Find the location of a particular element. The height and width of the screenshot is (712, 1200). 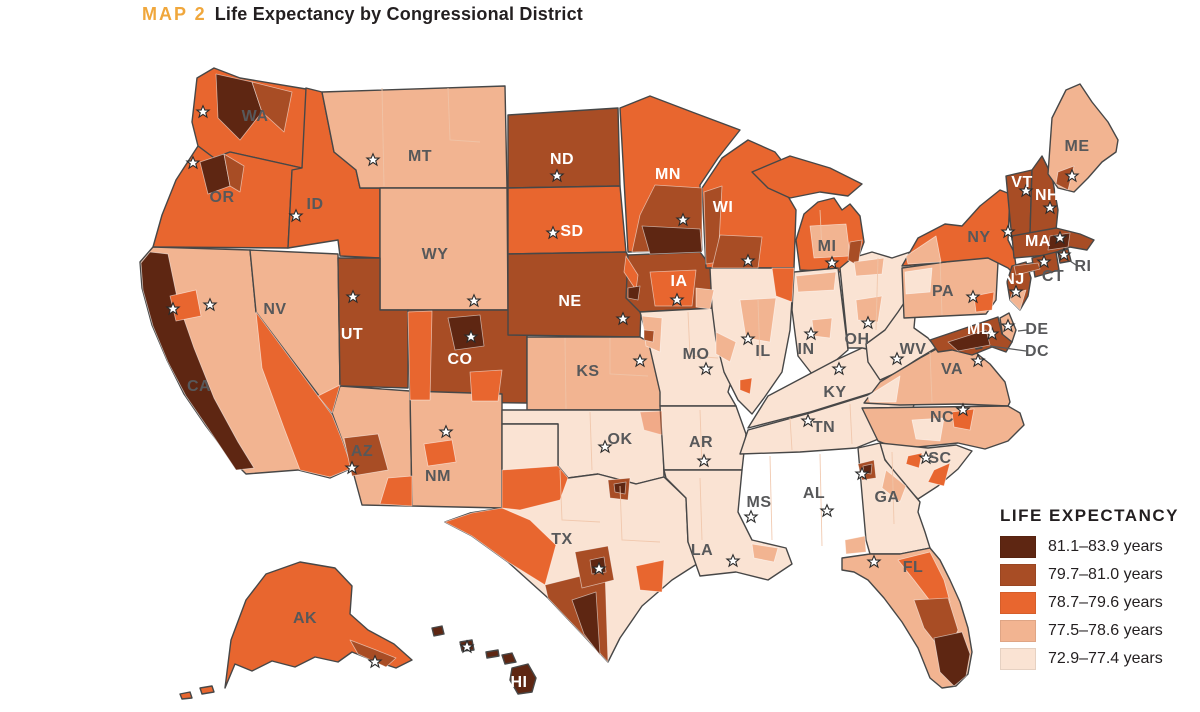

state-label-ia: IA is located at coordinates (679, 281).